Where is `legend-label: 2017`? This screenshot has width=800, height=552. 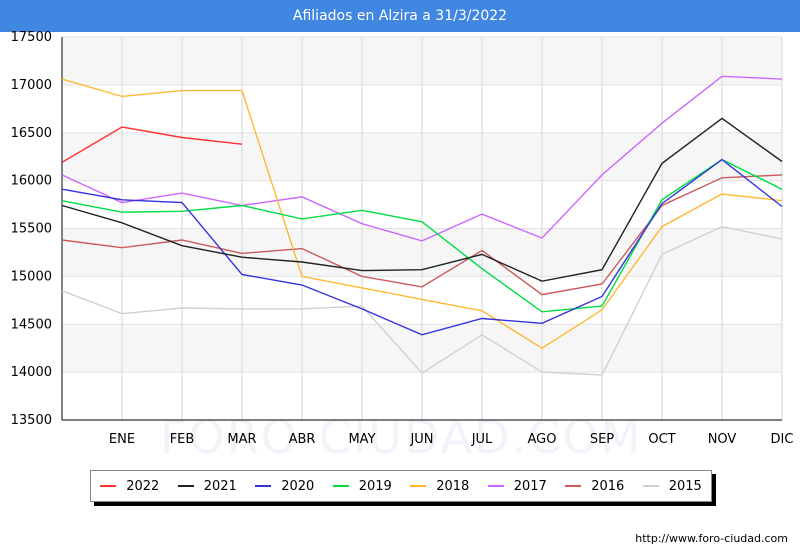 legend-label: 2017 is located at coordinates (530, 486).